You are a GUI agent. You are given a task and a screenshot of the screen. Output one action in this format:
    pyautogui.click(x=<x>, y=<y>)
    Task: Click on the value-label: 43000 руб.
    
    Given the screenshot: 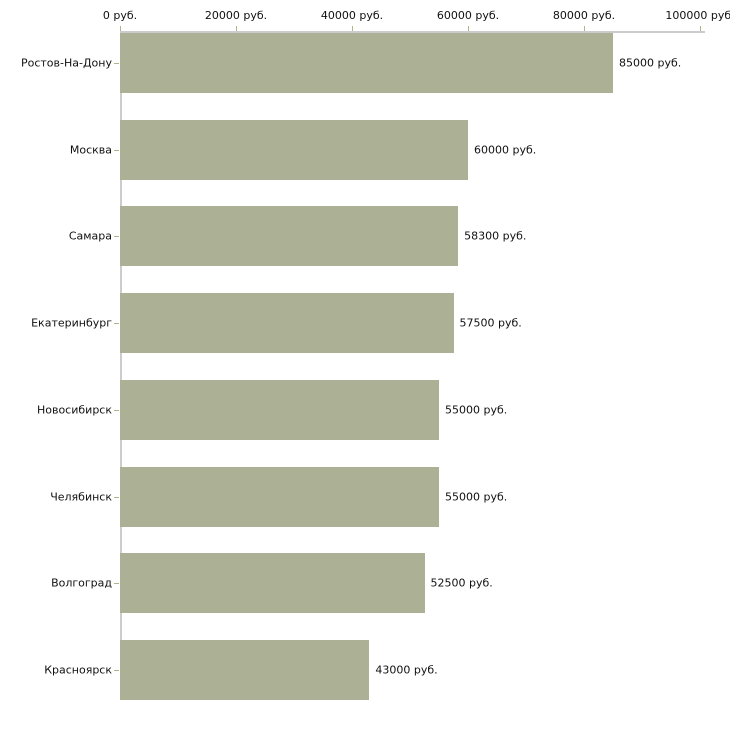 What is the action you would take?
    pyautogui.click(x=406, y=670)
    